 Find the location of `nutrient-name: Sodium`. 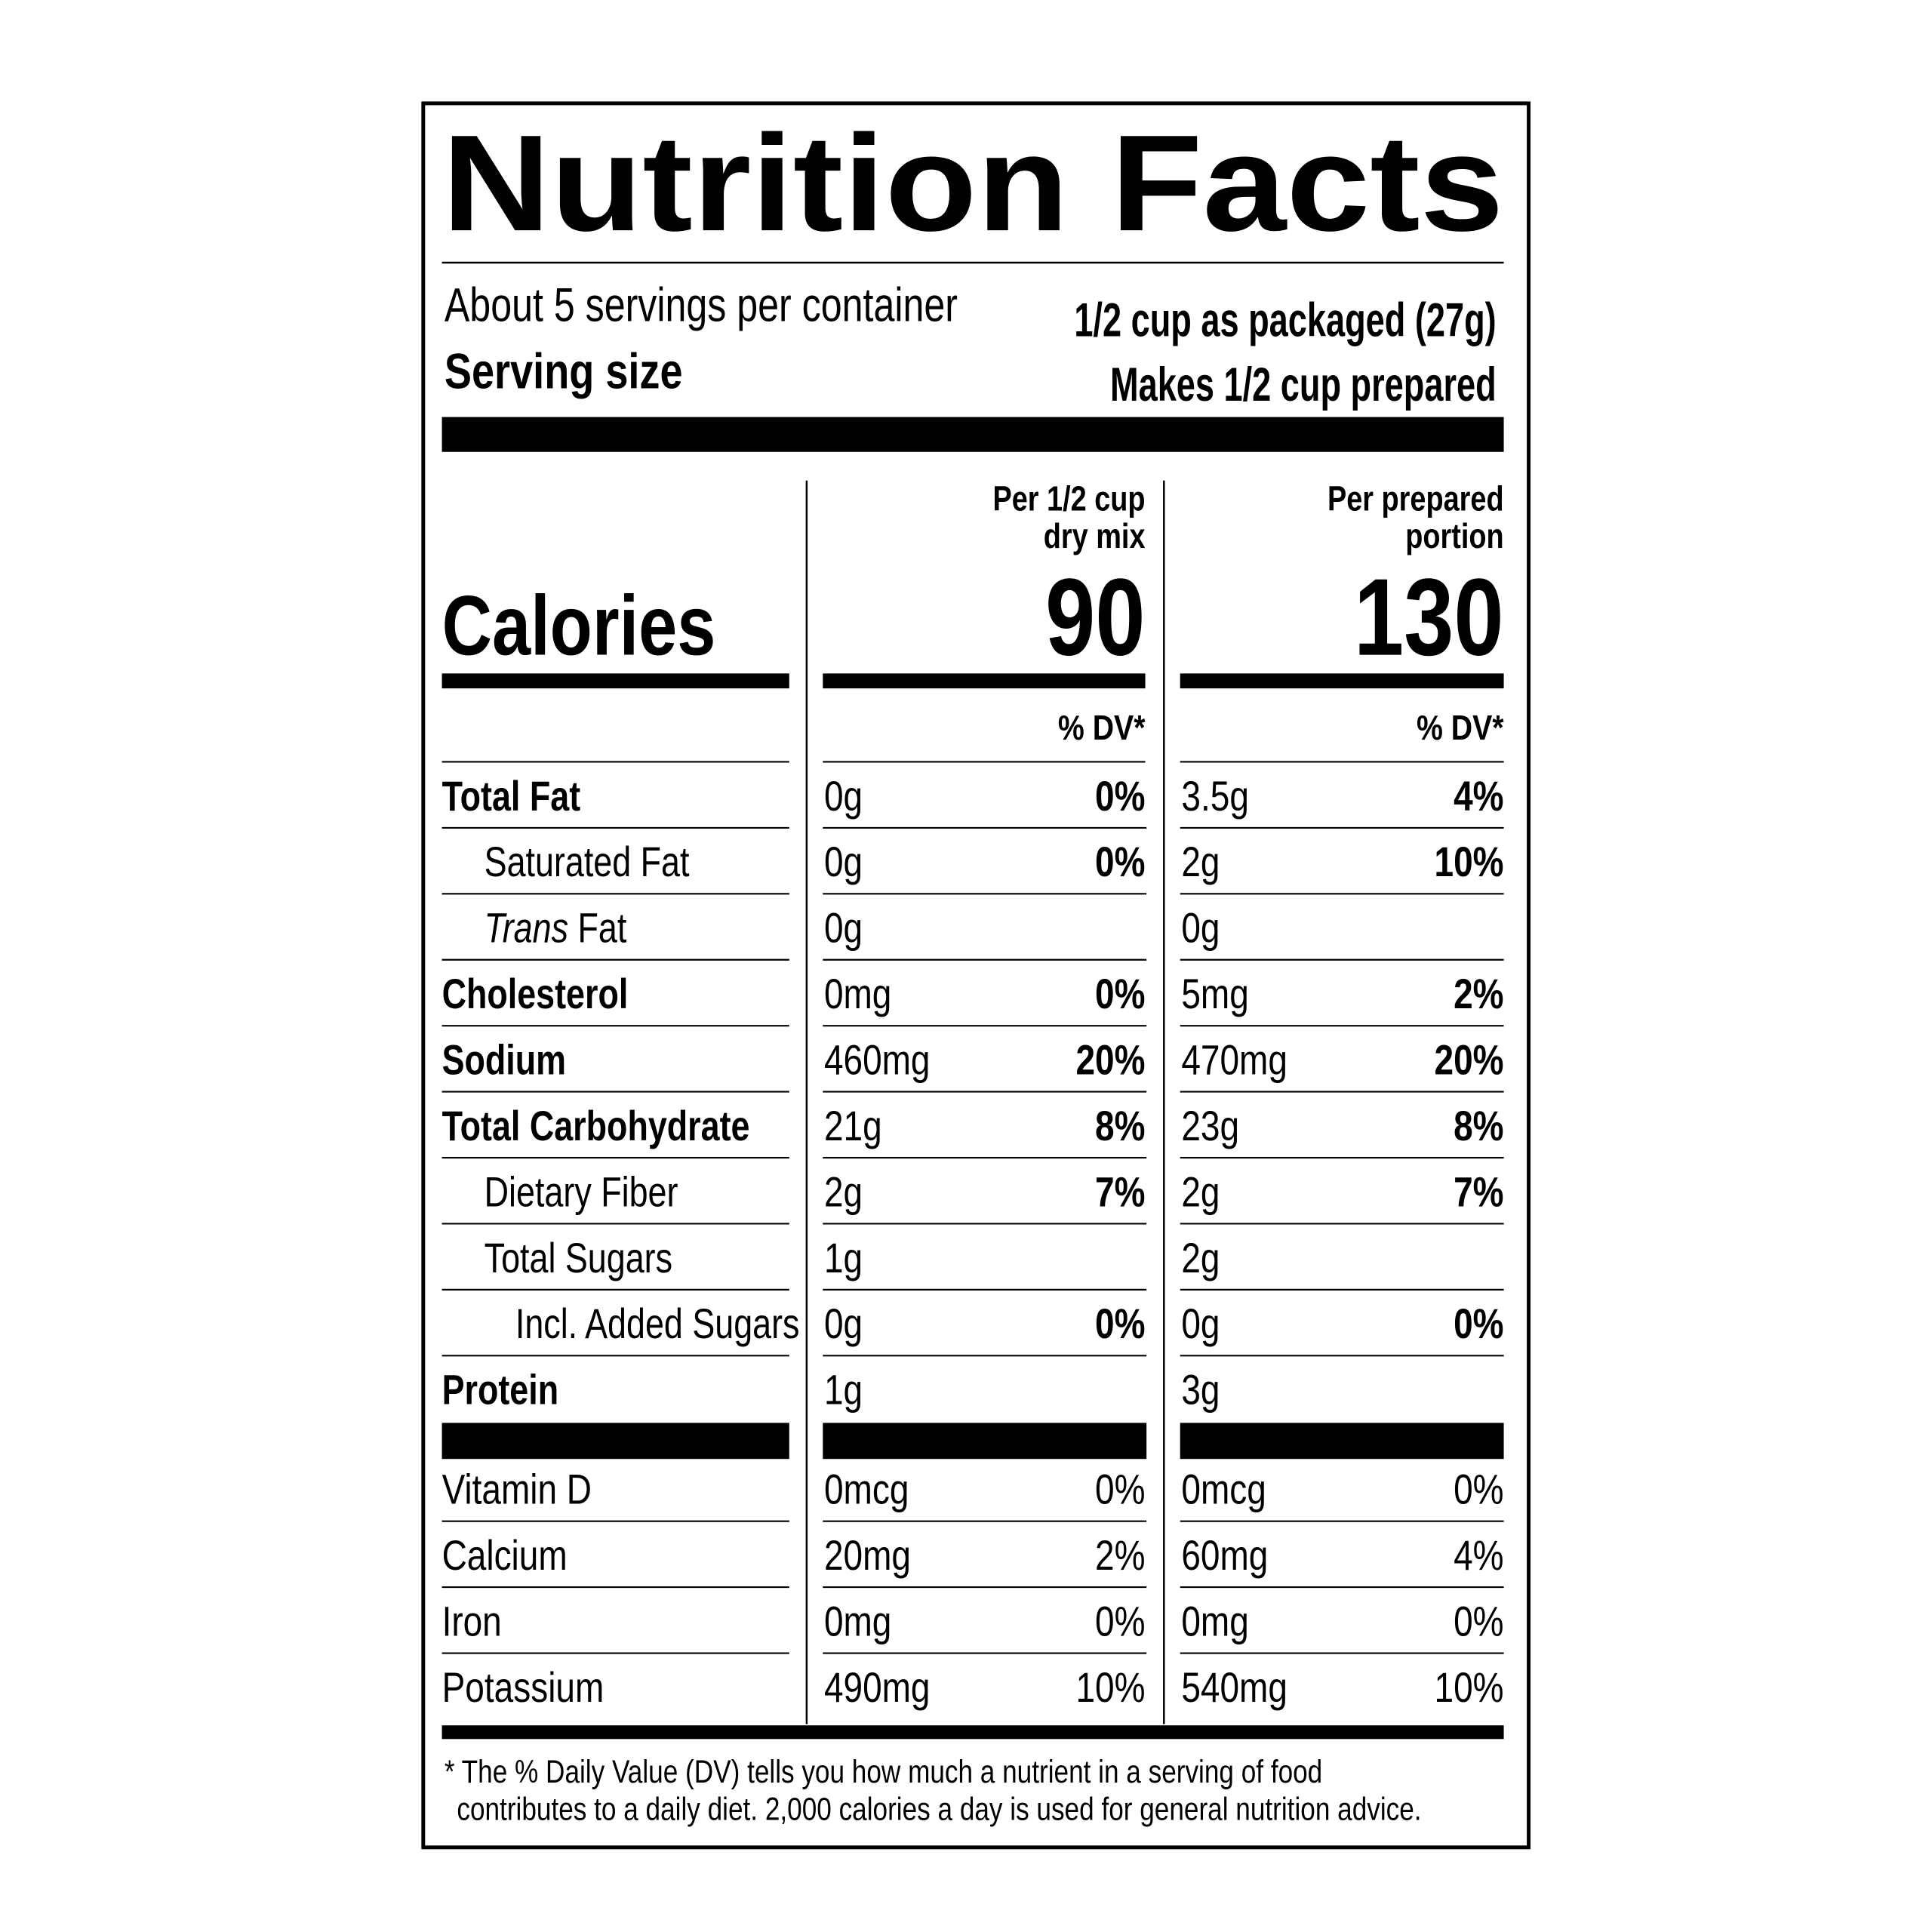

nutrient-name: Sodium is located at coordinates (504, 1060).